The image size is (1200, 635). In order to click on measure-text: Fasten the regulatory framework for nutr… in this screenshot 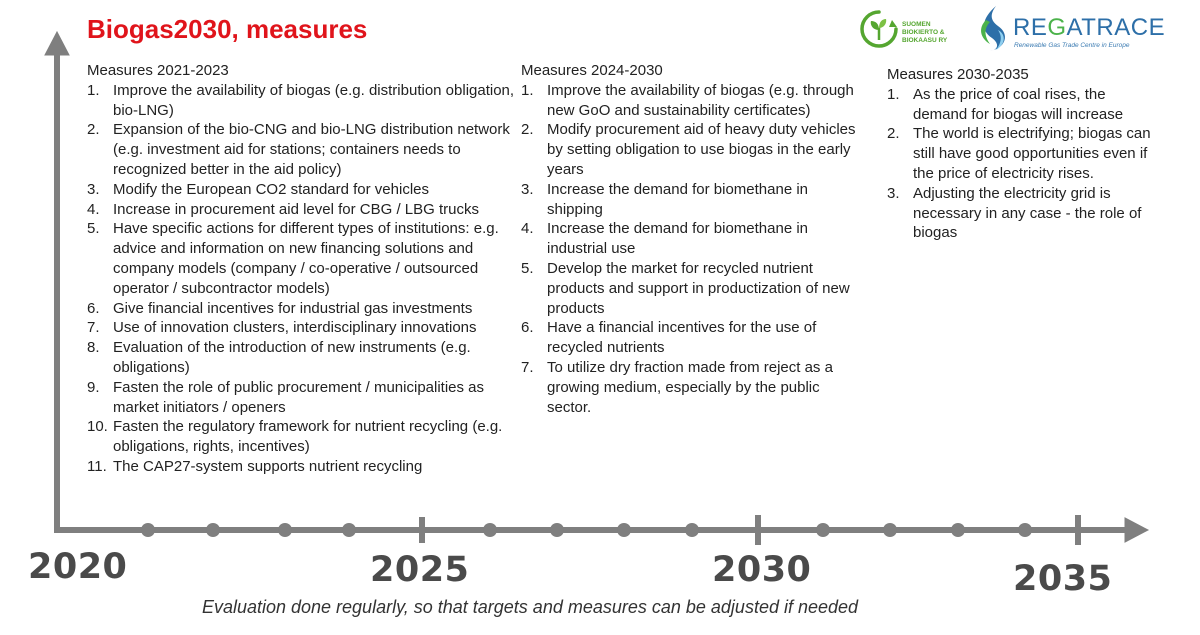, I will do `click(308, 437)`.